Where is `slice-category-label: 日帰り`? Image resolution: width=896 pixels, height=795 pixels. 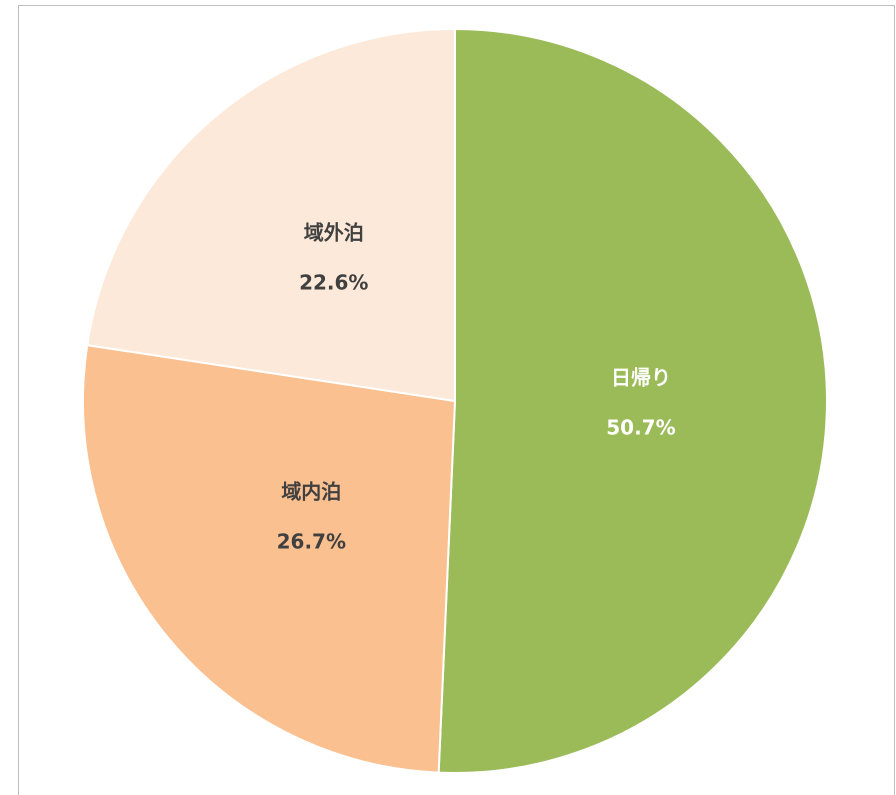
slice-category-label: 日帰り is located at coordinates (641, 378).